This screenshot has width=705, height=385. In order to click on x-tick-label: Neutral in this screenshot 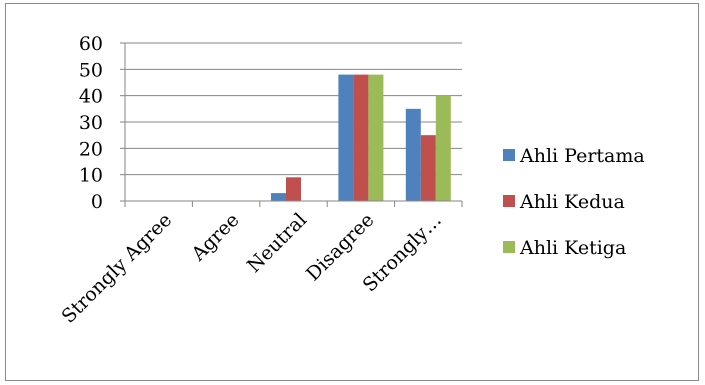, I will do `click(277, 243)`.